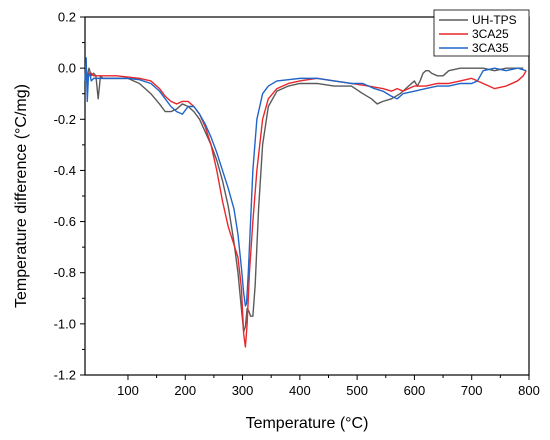  Describe the element at coordinates (65, 221) in the screenshot. I see `y-tick-label: -0.6` at that location.